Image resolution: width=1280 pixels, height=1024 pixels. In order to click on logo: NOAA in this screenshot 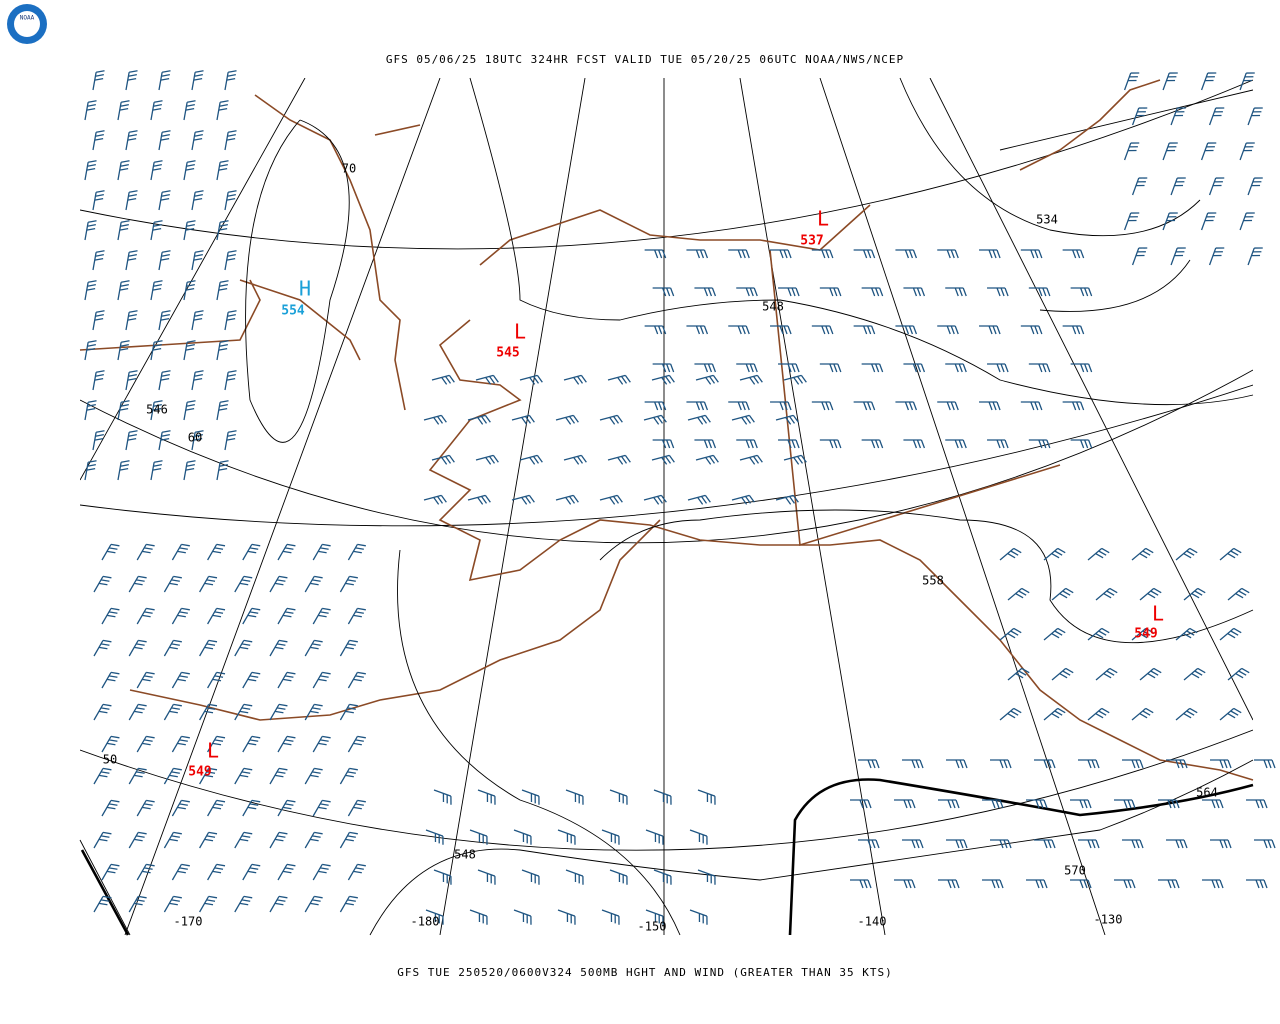, I will do `click(27, 24)`.